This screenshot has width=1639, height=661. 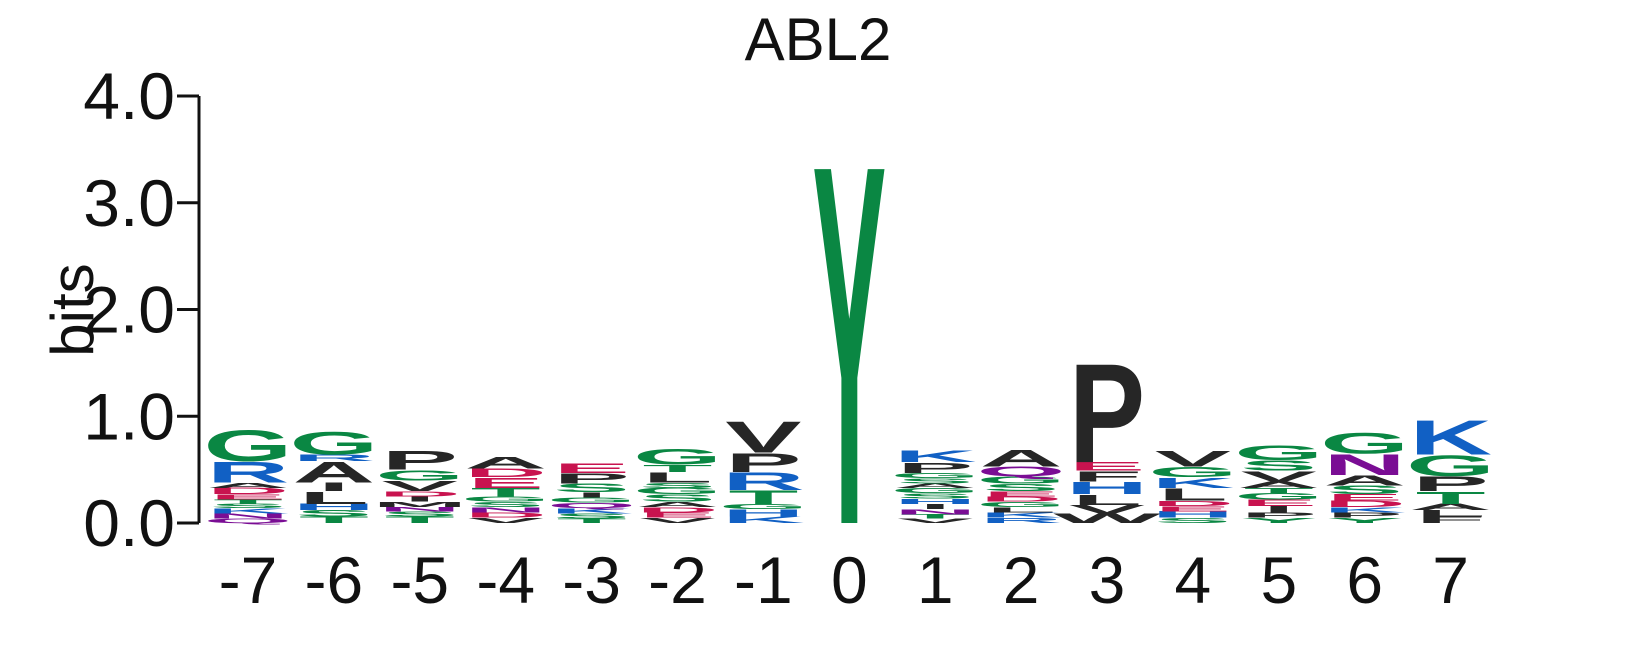 I want to click on y-axis-label: bits, so click(x=72, y=309).